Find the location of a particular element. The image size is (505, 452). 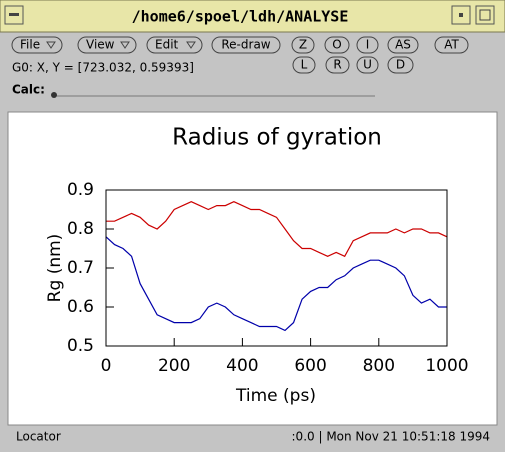

toolbar-button: I is located at coordinates (367, 45).